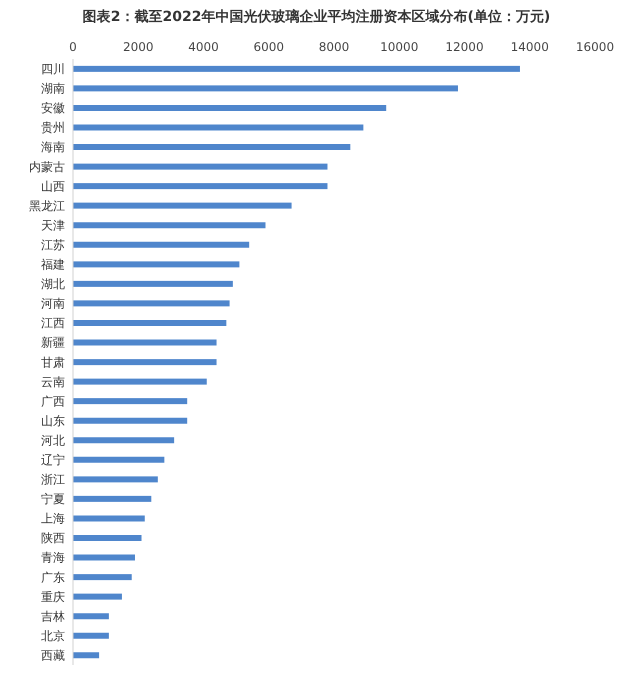 The height and width of the screenshot is (692, 633). I want to click on y-tick-label: 湖北, so click(53, 284).